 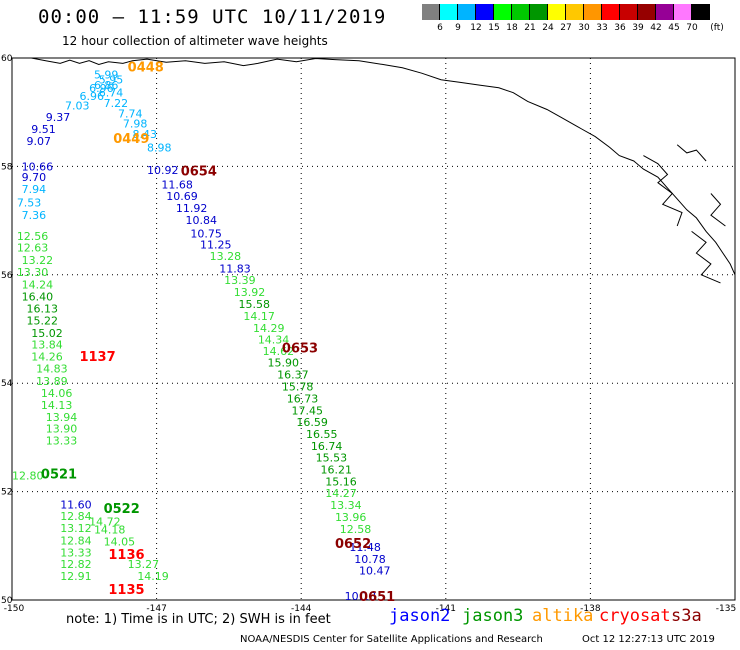 I want to click on satellite-s3a: s3a, so click(x=686, y=616).